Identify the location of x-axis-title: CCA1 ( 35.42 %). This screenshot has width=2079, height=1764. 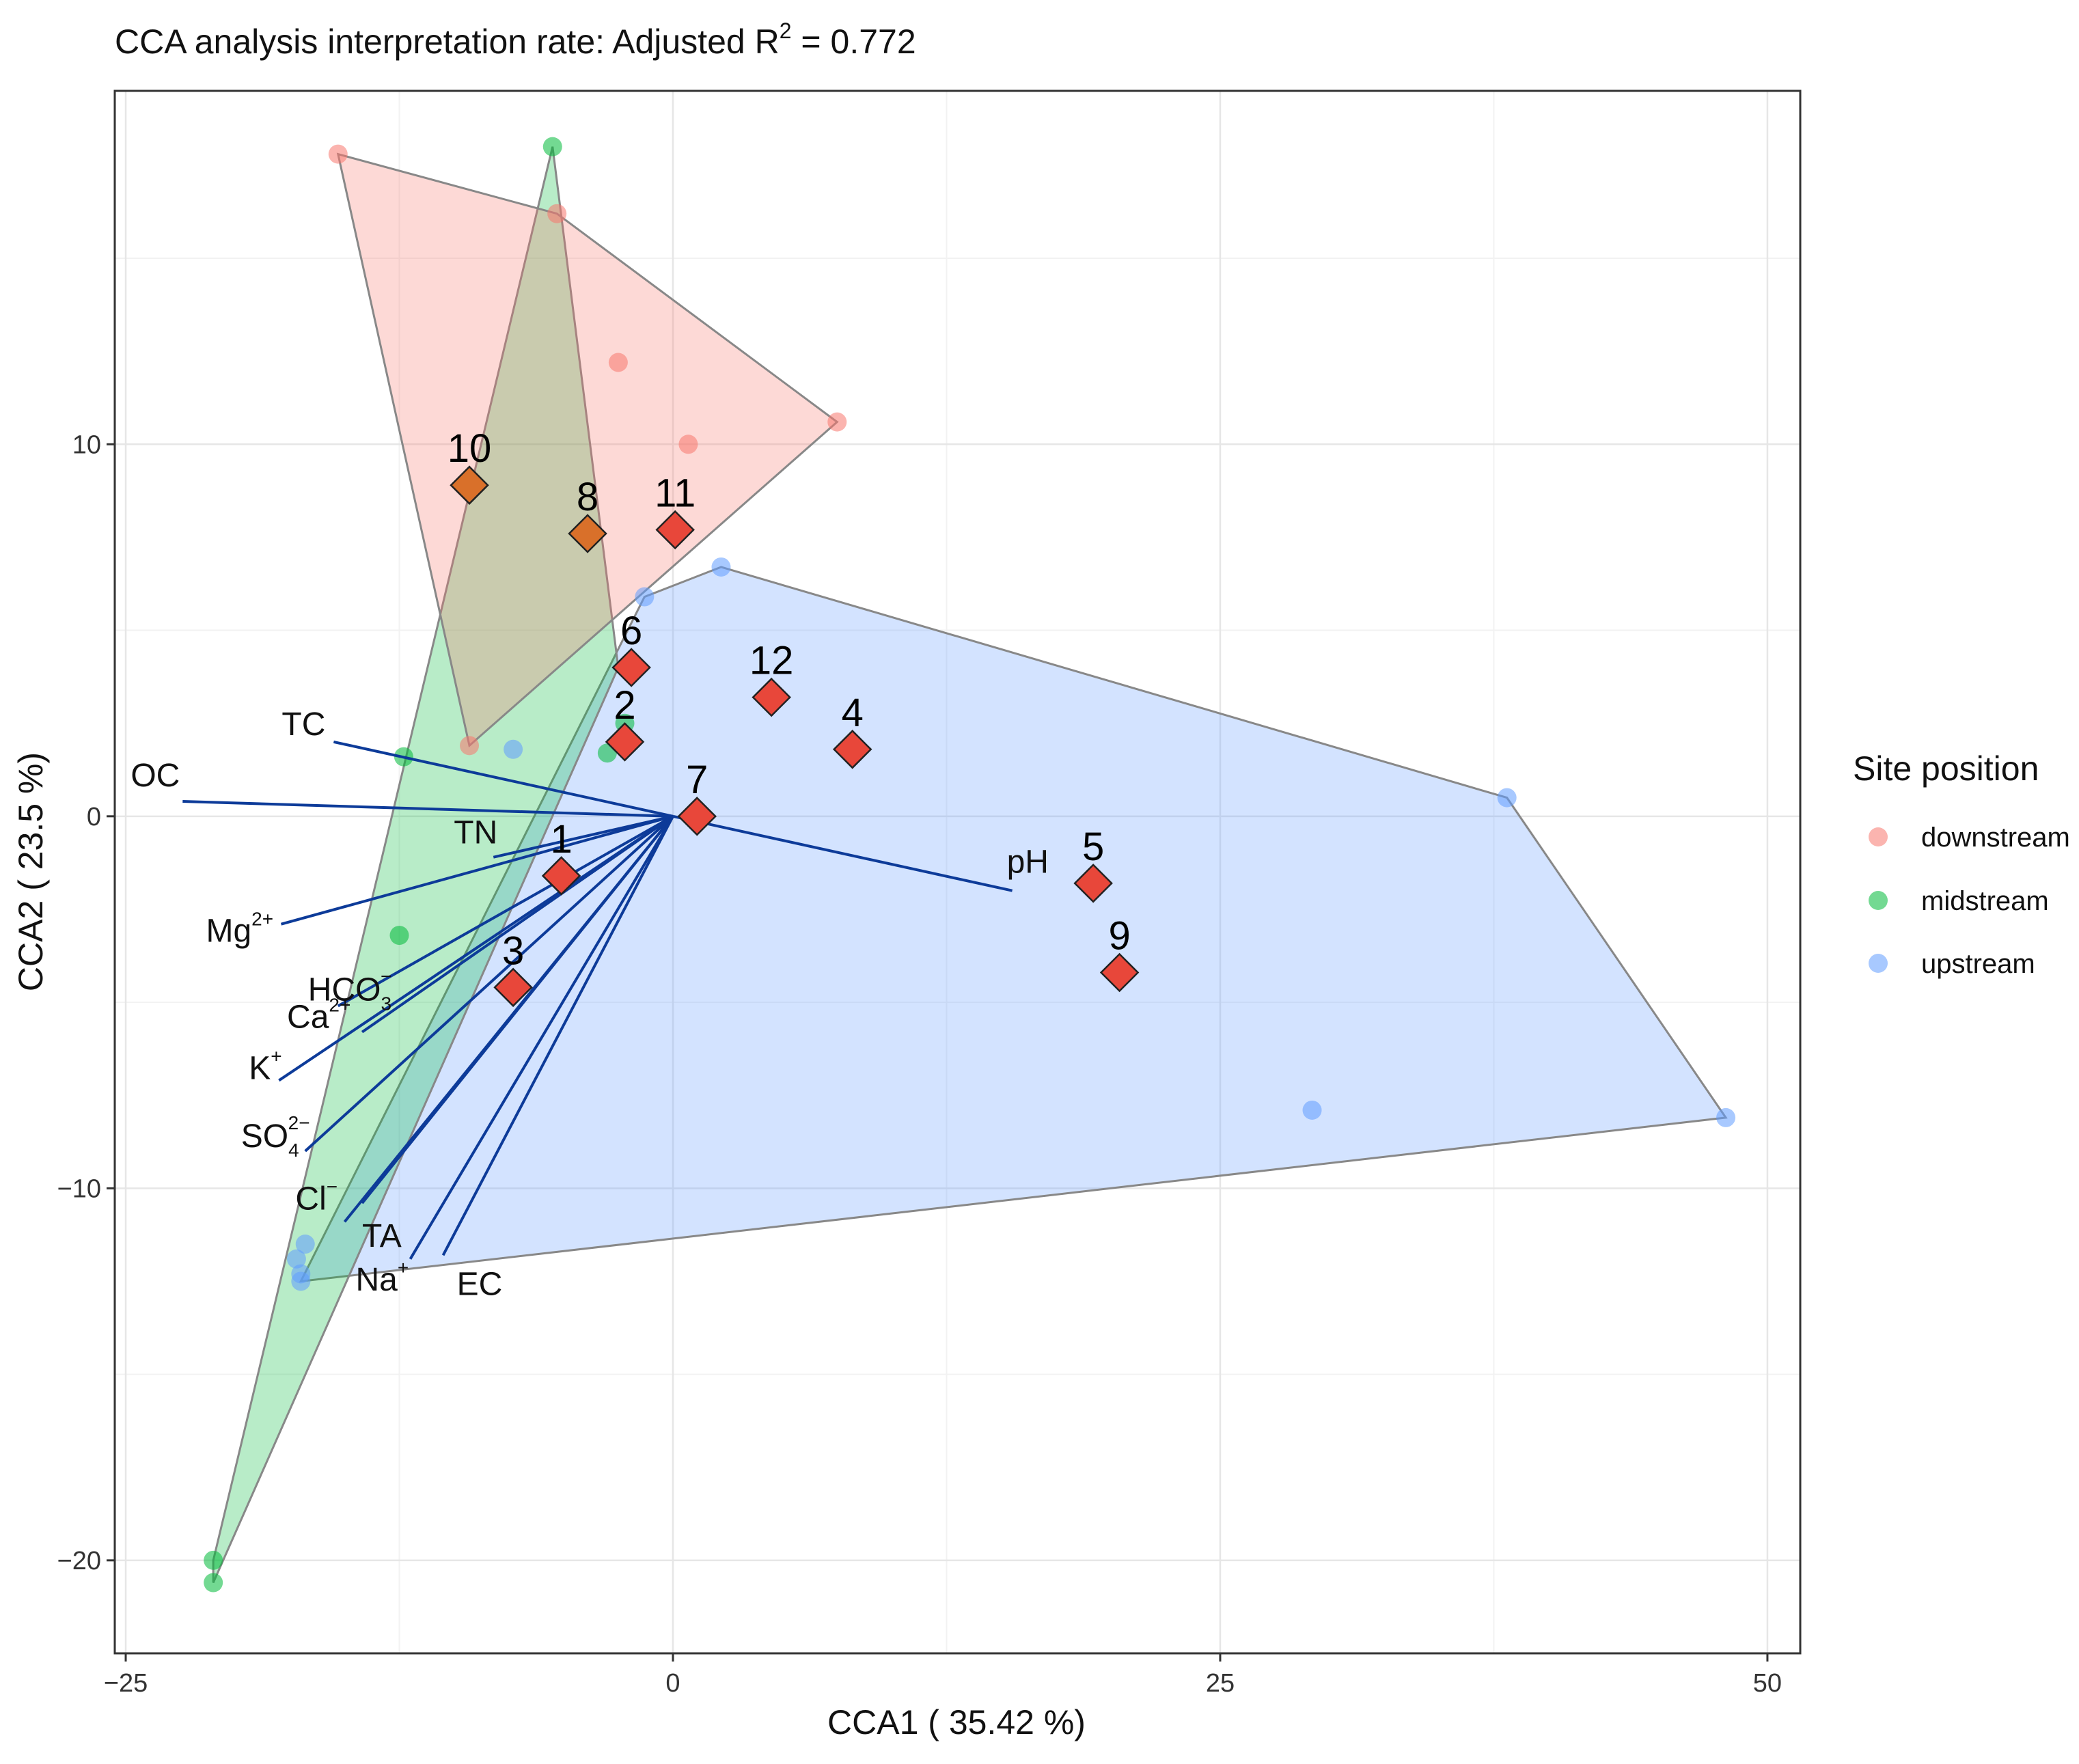
(956, 1722).